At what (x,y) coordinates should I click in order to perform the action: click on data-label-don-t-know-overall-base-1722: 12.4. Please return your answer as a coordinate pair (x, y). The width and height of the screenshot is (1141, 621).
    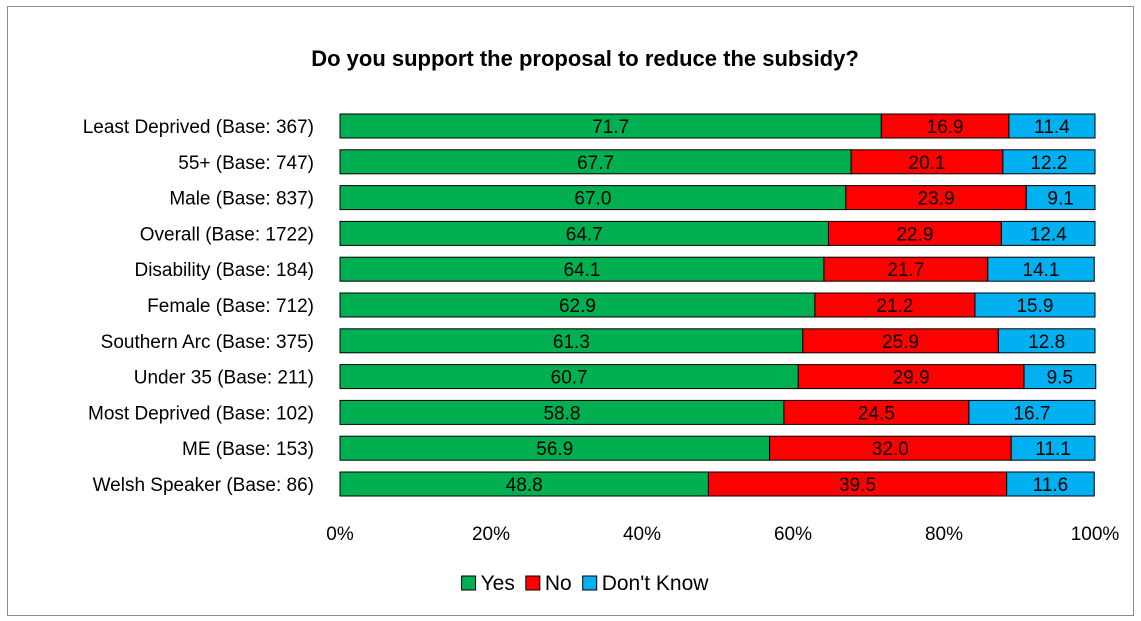
    Looking at the image, I should click on (1048, 234).